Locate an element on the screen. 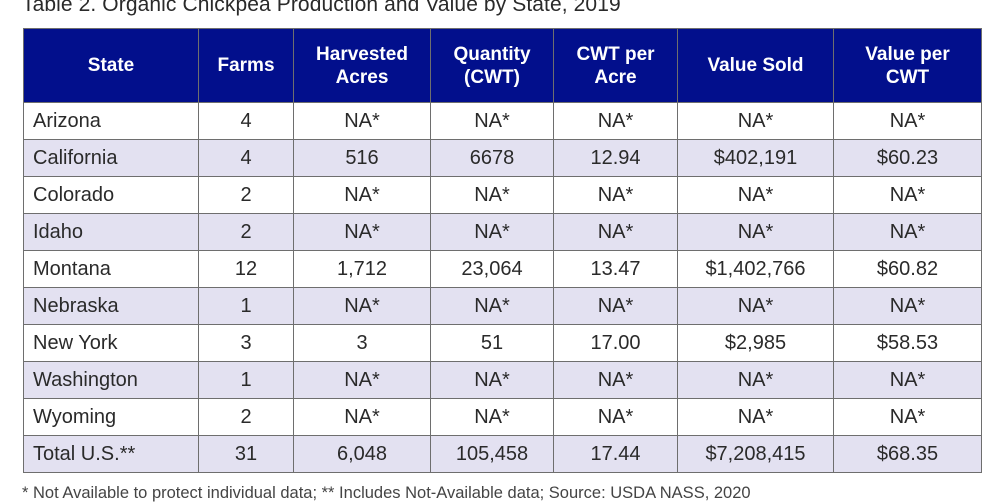  cell-cwt-per-acre: 17.00 is located at coordinates (615, 343).